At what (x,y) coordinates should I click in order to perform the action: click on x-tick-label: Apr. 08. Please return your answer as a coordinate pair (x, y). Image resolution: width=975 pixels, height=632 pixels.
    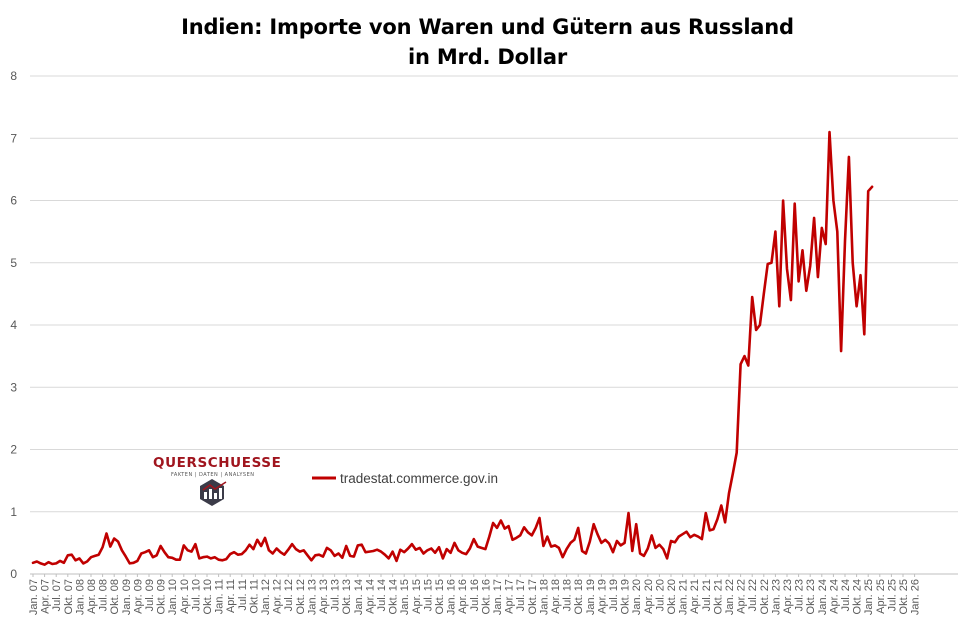
    Looking at the image, I should click on (92, 596).